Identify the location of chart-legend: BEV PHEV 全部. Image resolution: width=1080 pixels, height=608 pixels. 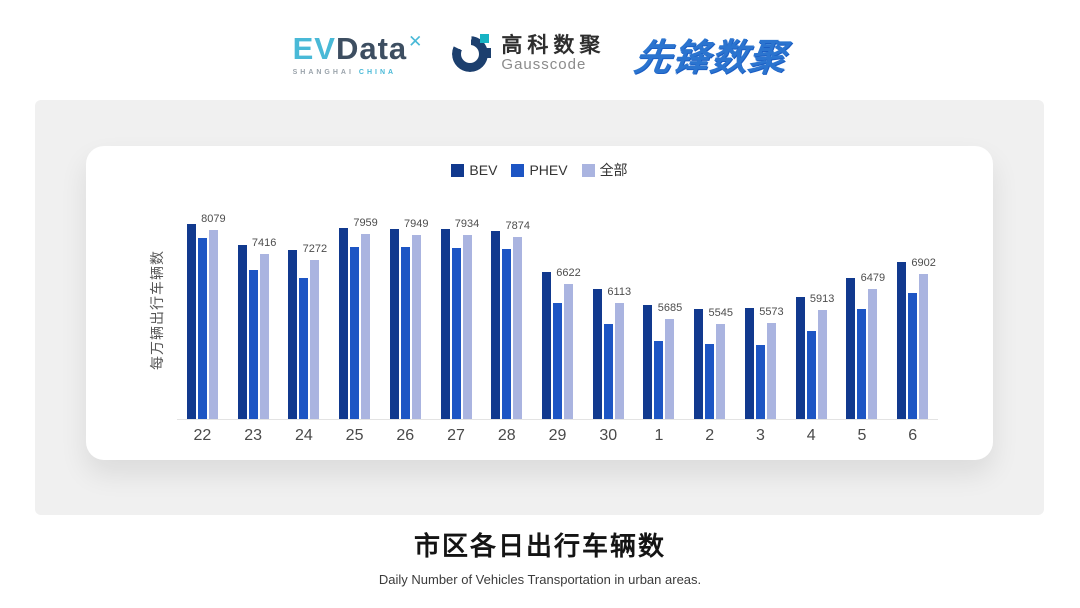
(539, 170).